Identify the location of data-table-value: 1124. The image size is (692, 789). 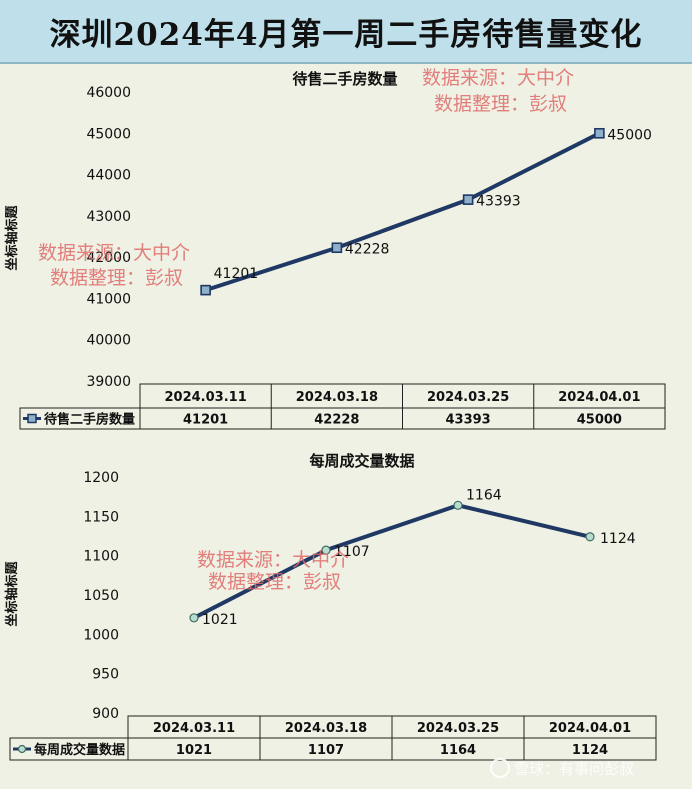
(590, 750).